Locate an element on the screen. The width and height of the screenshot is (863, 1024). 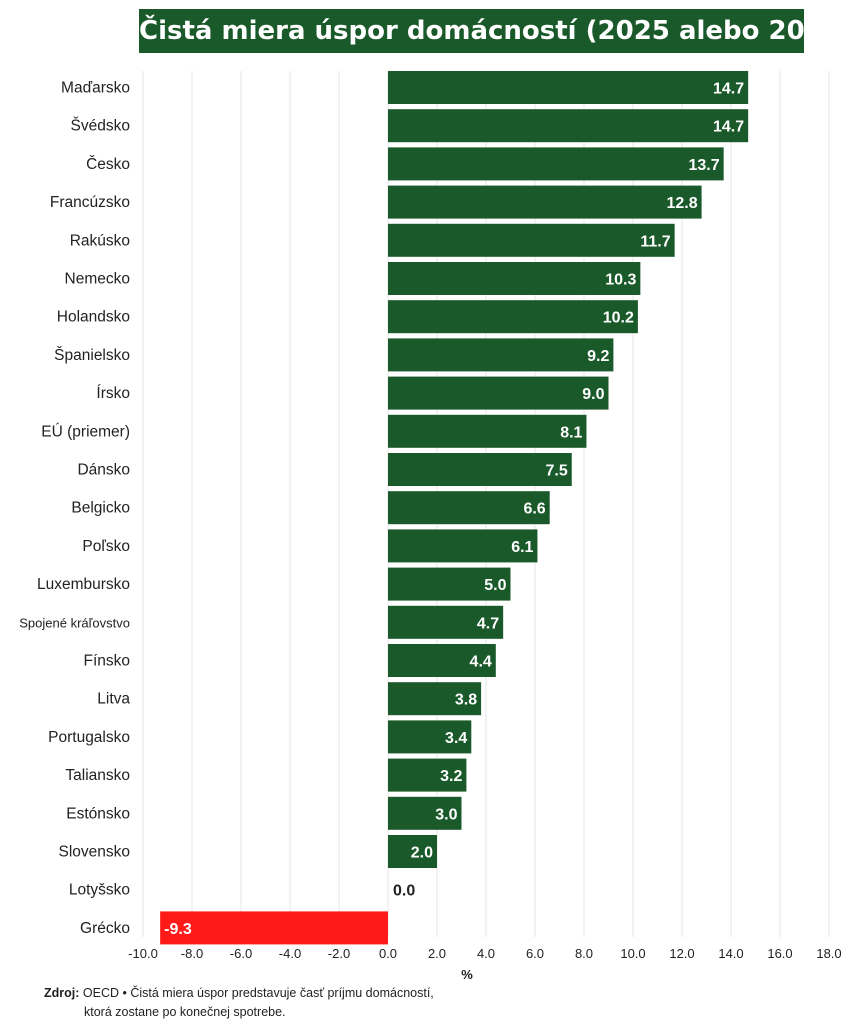
category-label: Belgicko is located at coordinates (100, 508).